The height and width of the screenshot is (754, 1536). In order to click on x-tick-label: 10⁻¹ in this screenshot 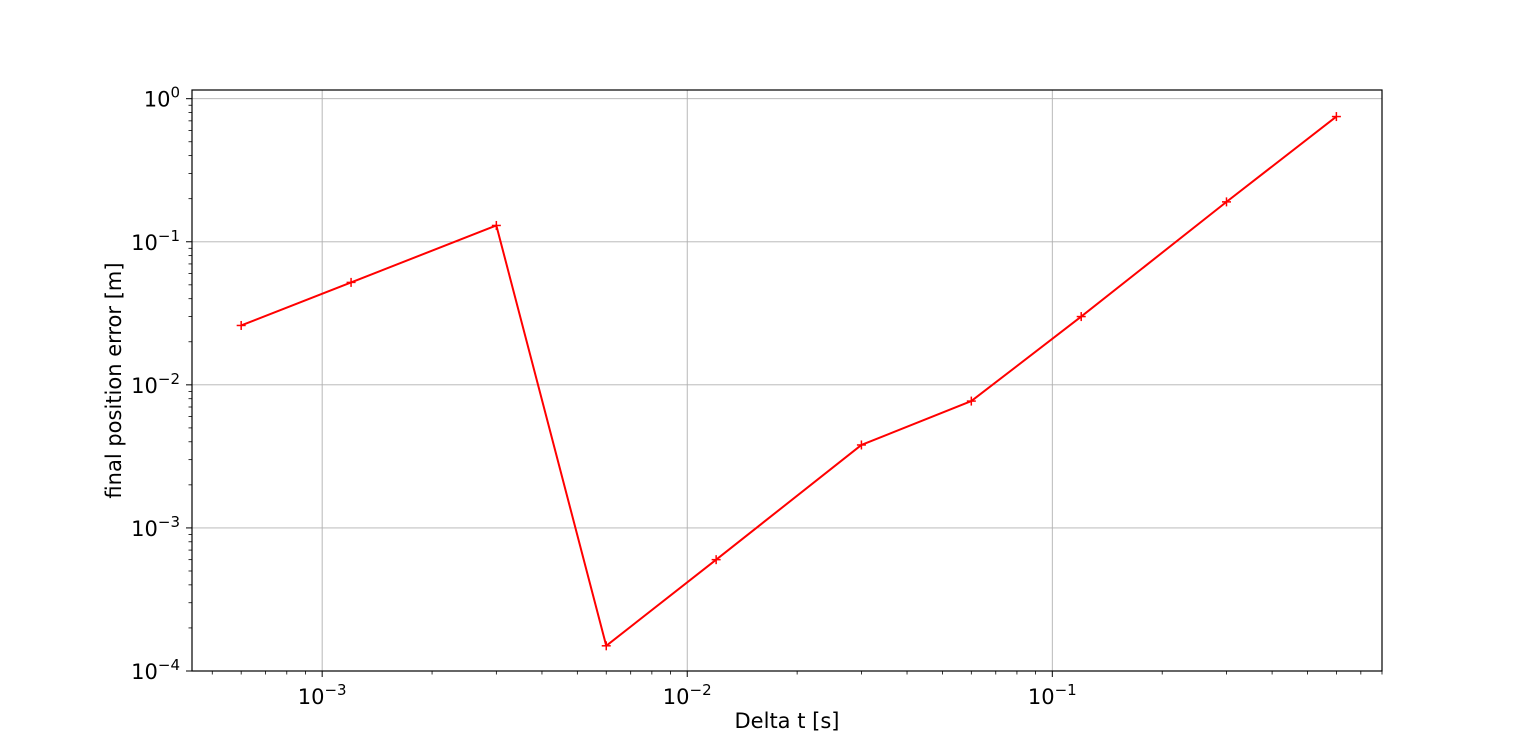, I will do `click(1052, 695)`.